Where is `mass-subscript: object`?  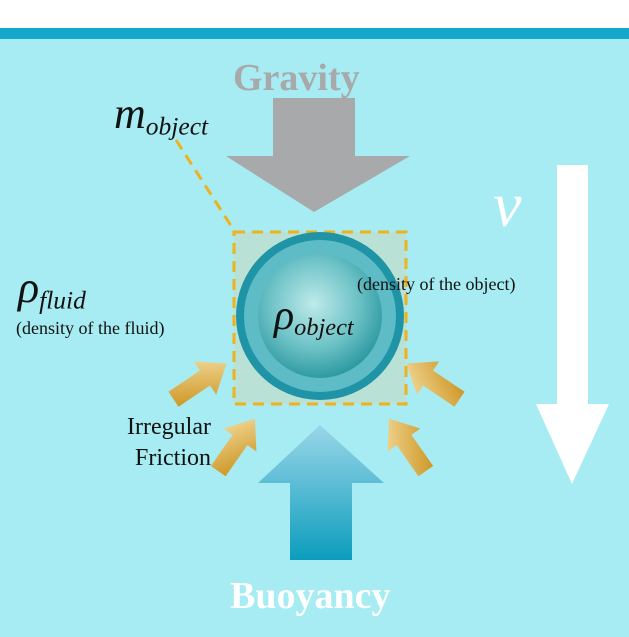
mass-subscript: object is located at coordinates (177, 126).